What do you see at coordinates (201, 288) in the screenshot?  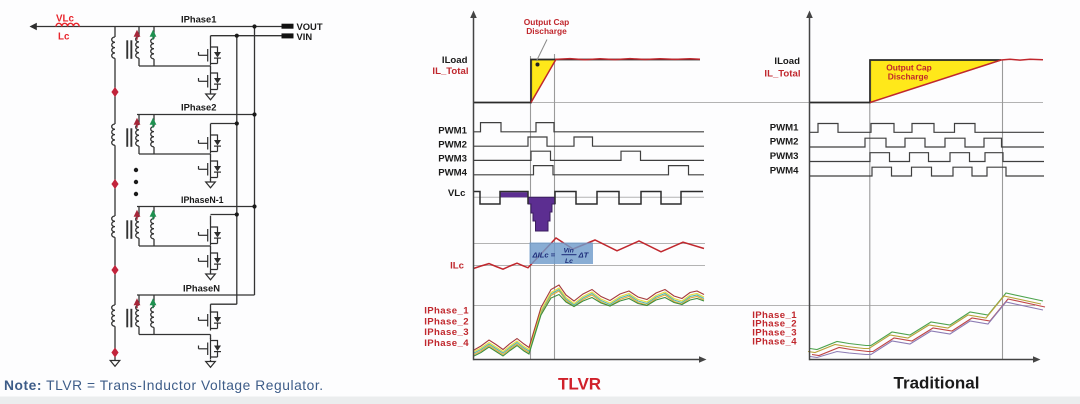 I see `svg-text: IPhaseN` at bounding box center [201, 288].